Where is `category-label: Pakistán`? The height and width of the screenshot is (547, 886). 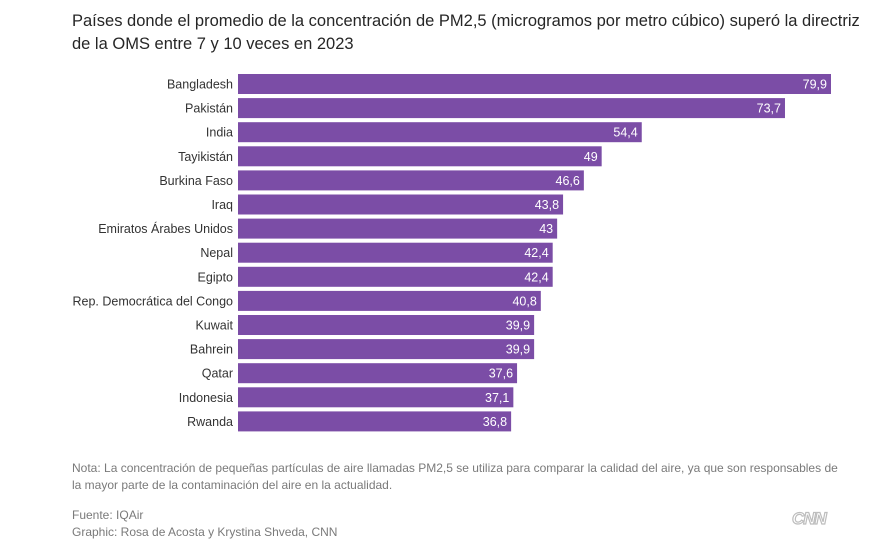 category-label: Pakistán is located at coordinates (209, 109).